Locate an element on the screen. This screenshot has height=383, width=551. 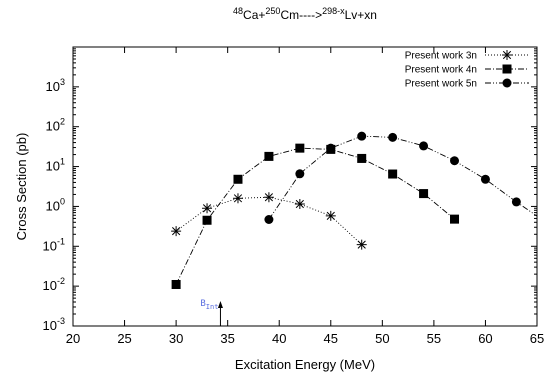
y-tick-label: 10¹ is located at coordinates (55, 165).